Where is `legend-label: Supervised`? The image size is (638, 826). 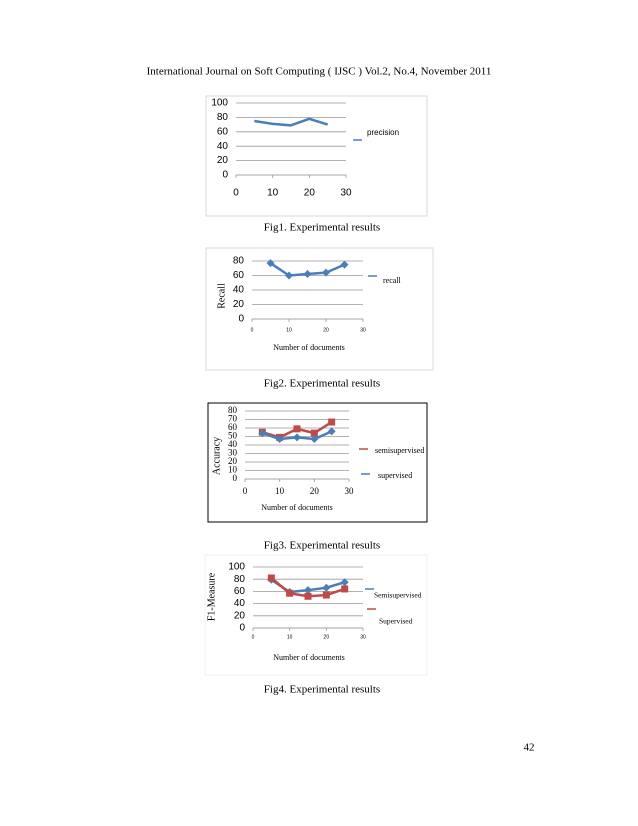
legend-label: Supervised is located at coordinates (396, 621).